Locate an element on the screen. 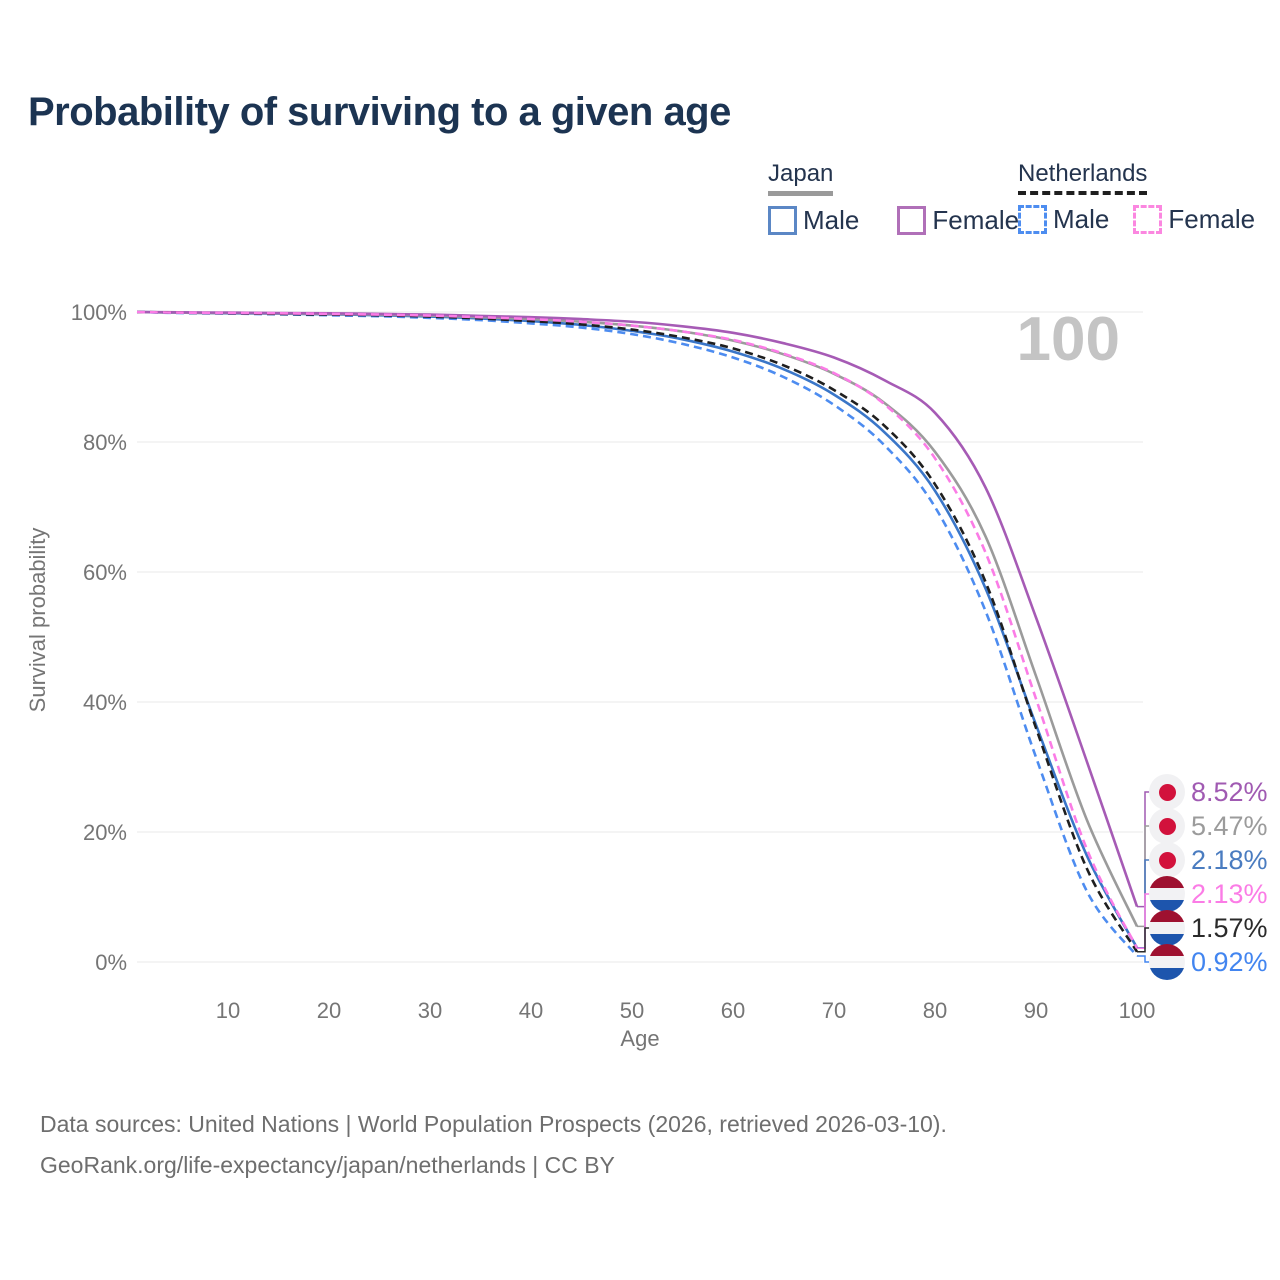 Image resolution: width=1280 pixels, height=1280 pixels. netherlands-female-swatch-icon is located at coordinates (1148, 219).